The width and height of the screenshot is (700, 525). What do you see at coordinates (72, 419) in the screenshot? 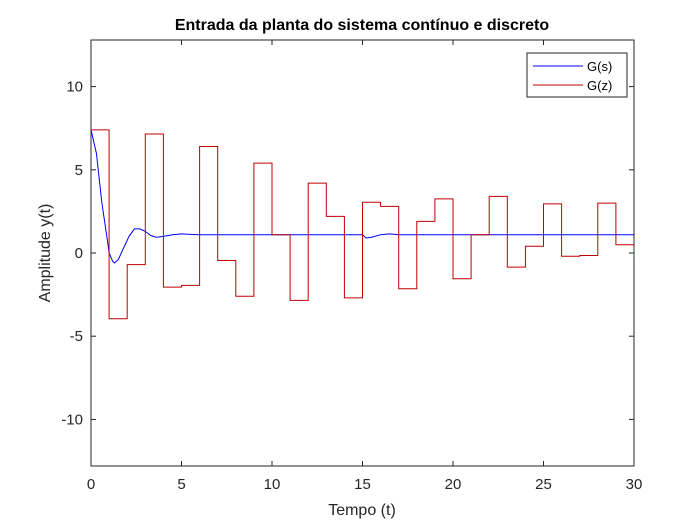
I see `y-tick-label: -10` at bounding box center [72, 419].